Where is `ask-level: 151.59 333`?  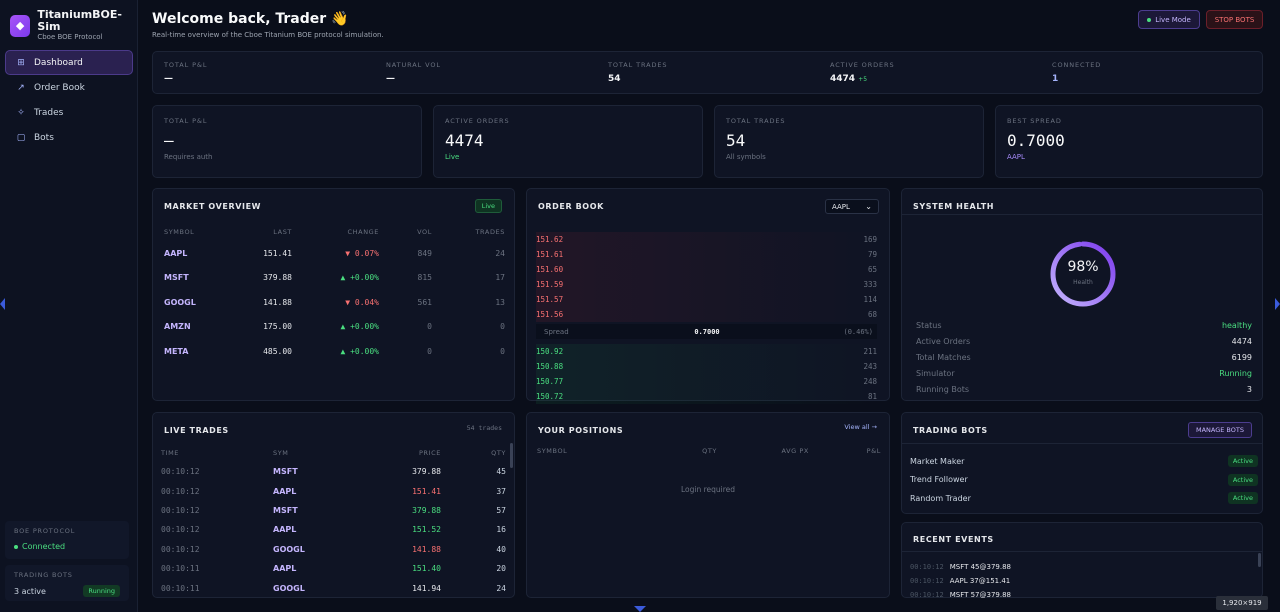
ask-level: 151.59 333 is located at coordinates (706, 284).